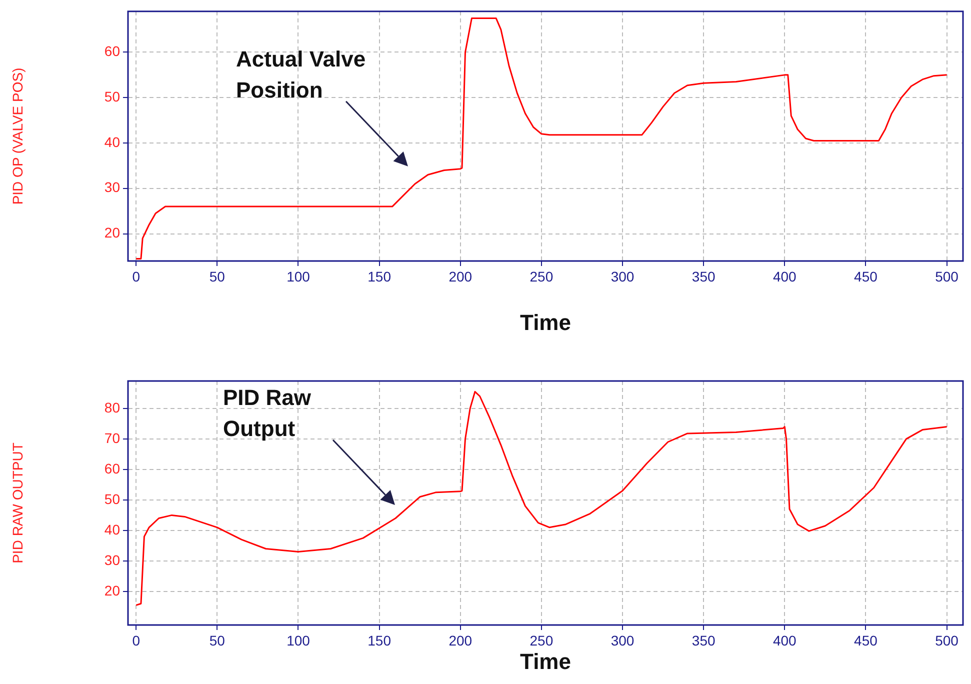  What do you see at coordinates (112, 407) in the screenshot?
I see `y-tick-label: 80` at bounding box center [112, 407].